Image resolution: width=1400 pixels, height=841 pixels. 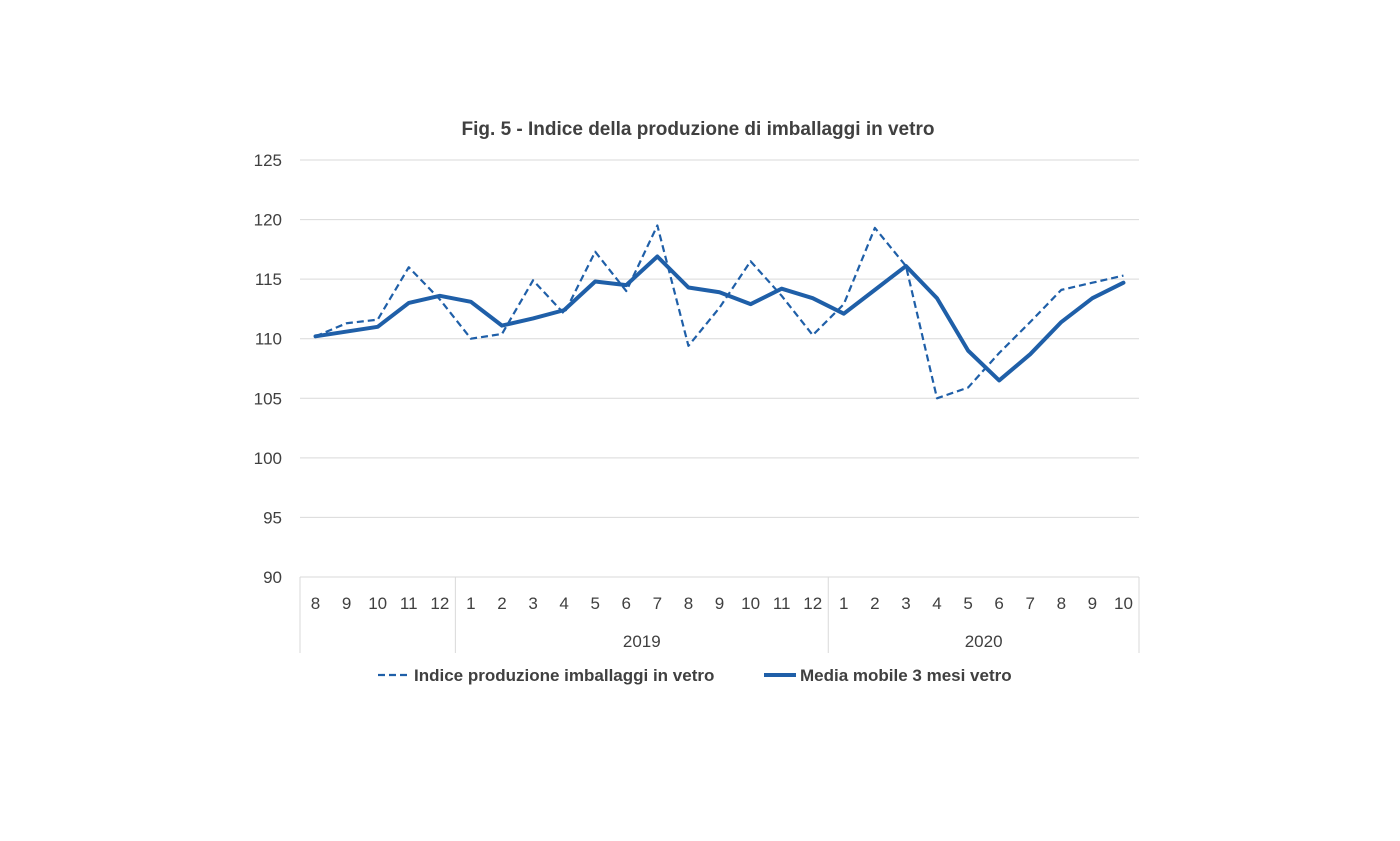 What do you see at coordinates (906, 675) in the screenshot?
I see `legend-label: Media mobile 3 mesi vetro` at bounding box center [906, 675].